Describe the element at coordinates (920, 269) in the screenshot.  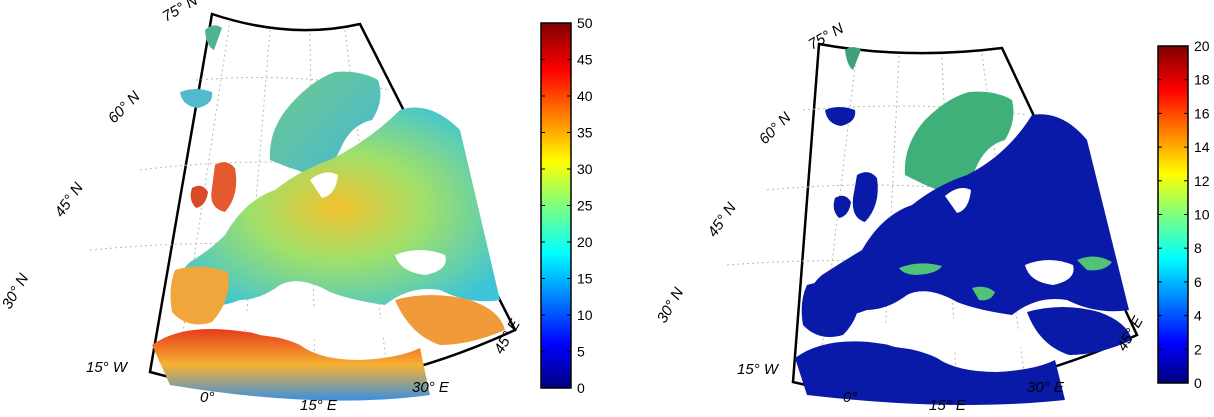
I see `alps-highlight` at that location.